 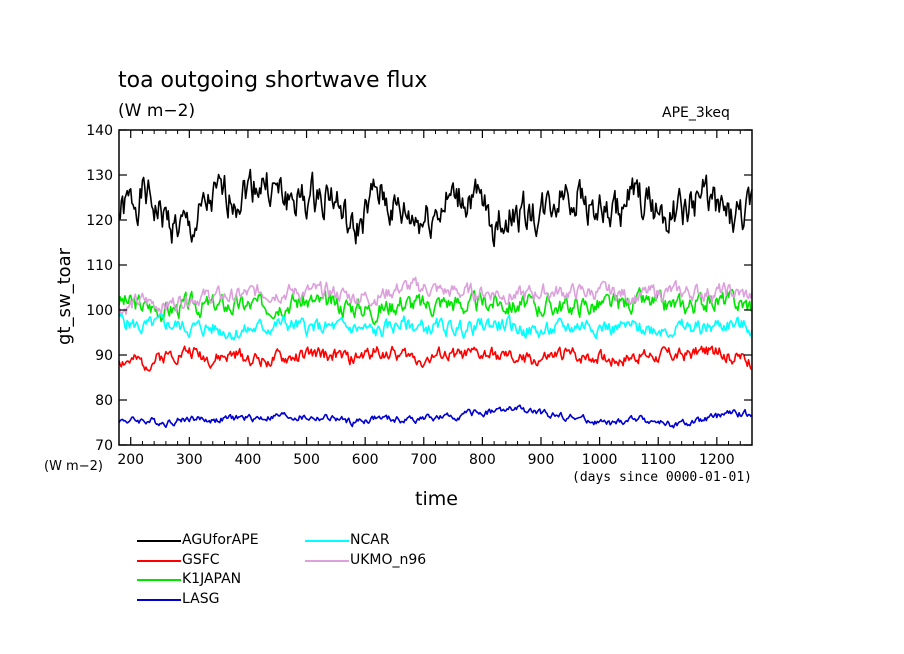 I want to click on x-tick-label: 1200, so click(x=717, y=460).